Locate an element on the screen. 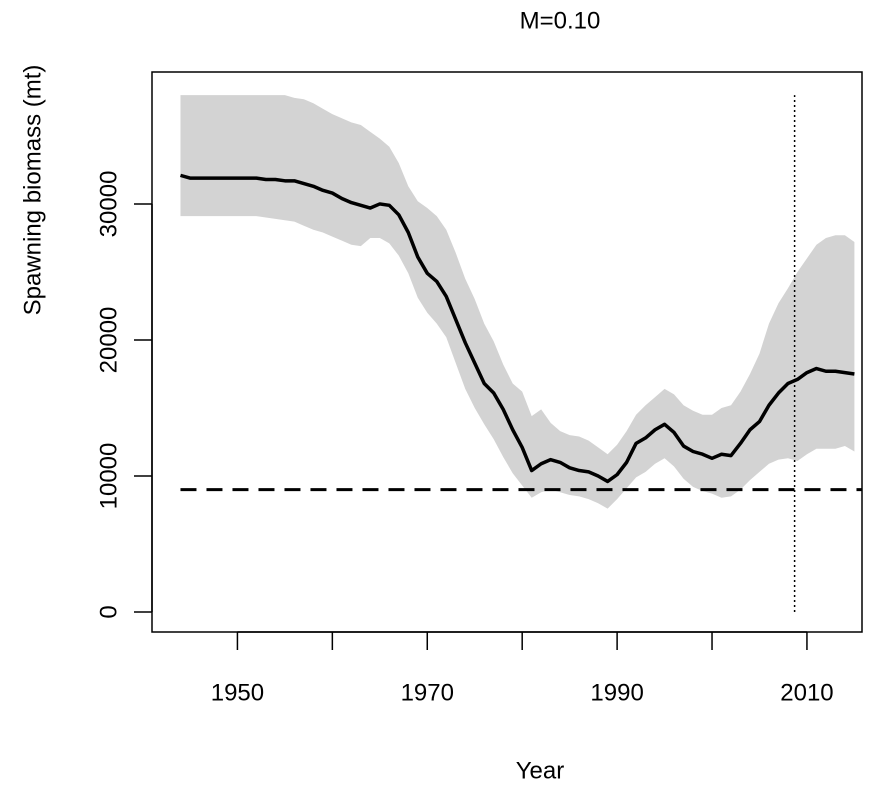 Image resolution: width=880 pixels, height=789 pixels. x-tick-label: 1970 is located at coordinates (427, 692).